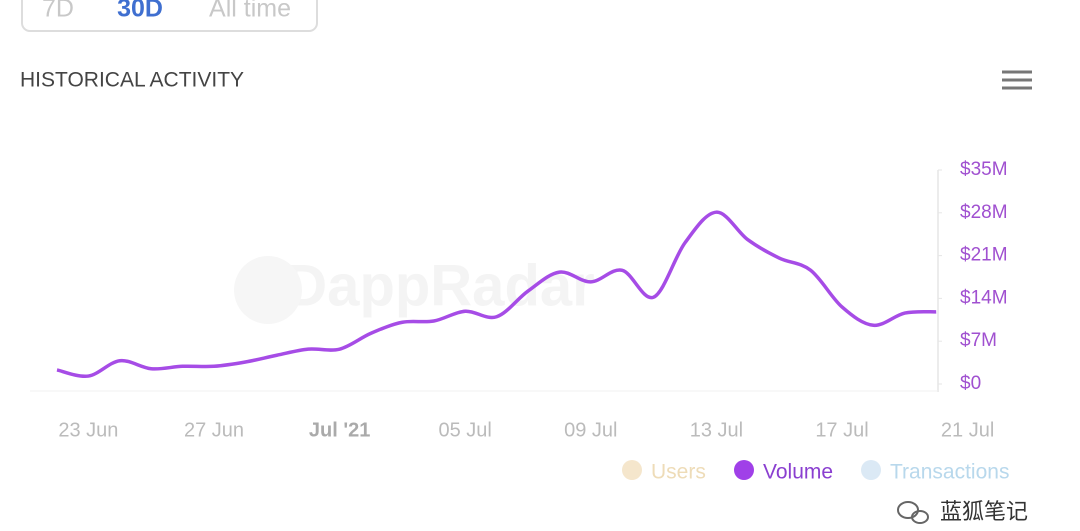 The height and width of the screenshot is (531, 1080). I want to click on footer-logo, so click(913, 512).